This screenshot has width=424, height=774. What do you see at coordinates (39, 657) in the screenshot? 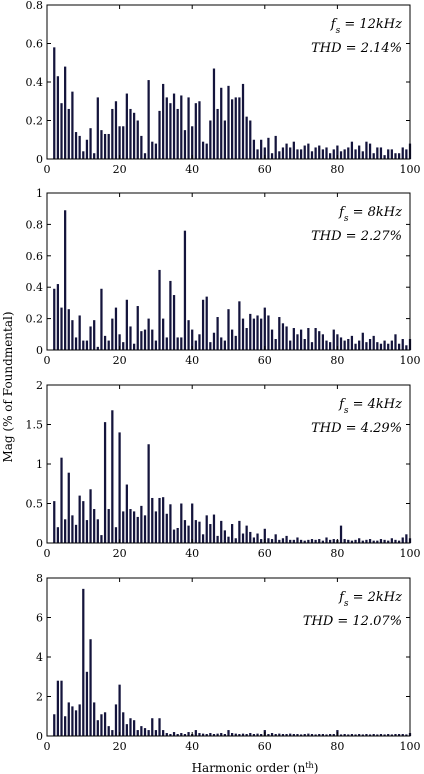
I see `y-tick-label: 4` at bounding box center [39, 657].